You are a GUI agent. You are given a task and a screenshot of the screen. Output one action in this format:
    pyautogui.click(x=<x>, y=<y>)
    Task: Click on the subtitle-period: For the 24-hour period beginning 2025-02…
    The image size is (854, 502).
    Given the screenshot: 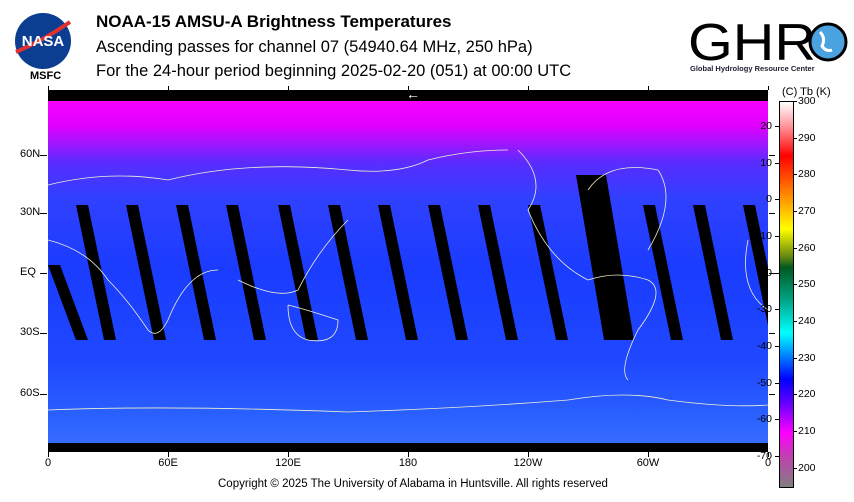 What is the action you would take?
    pyautogui.click(x=334, y=71)
    